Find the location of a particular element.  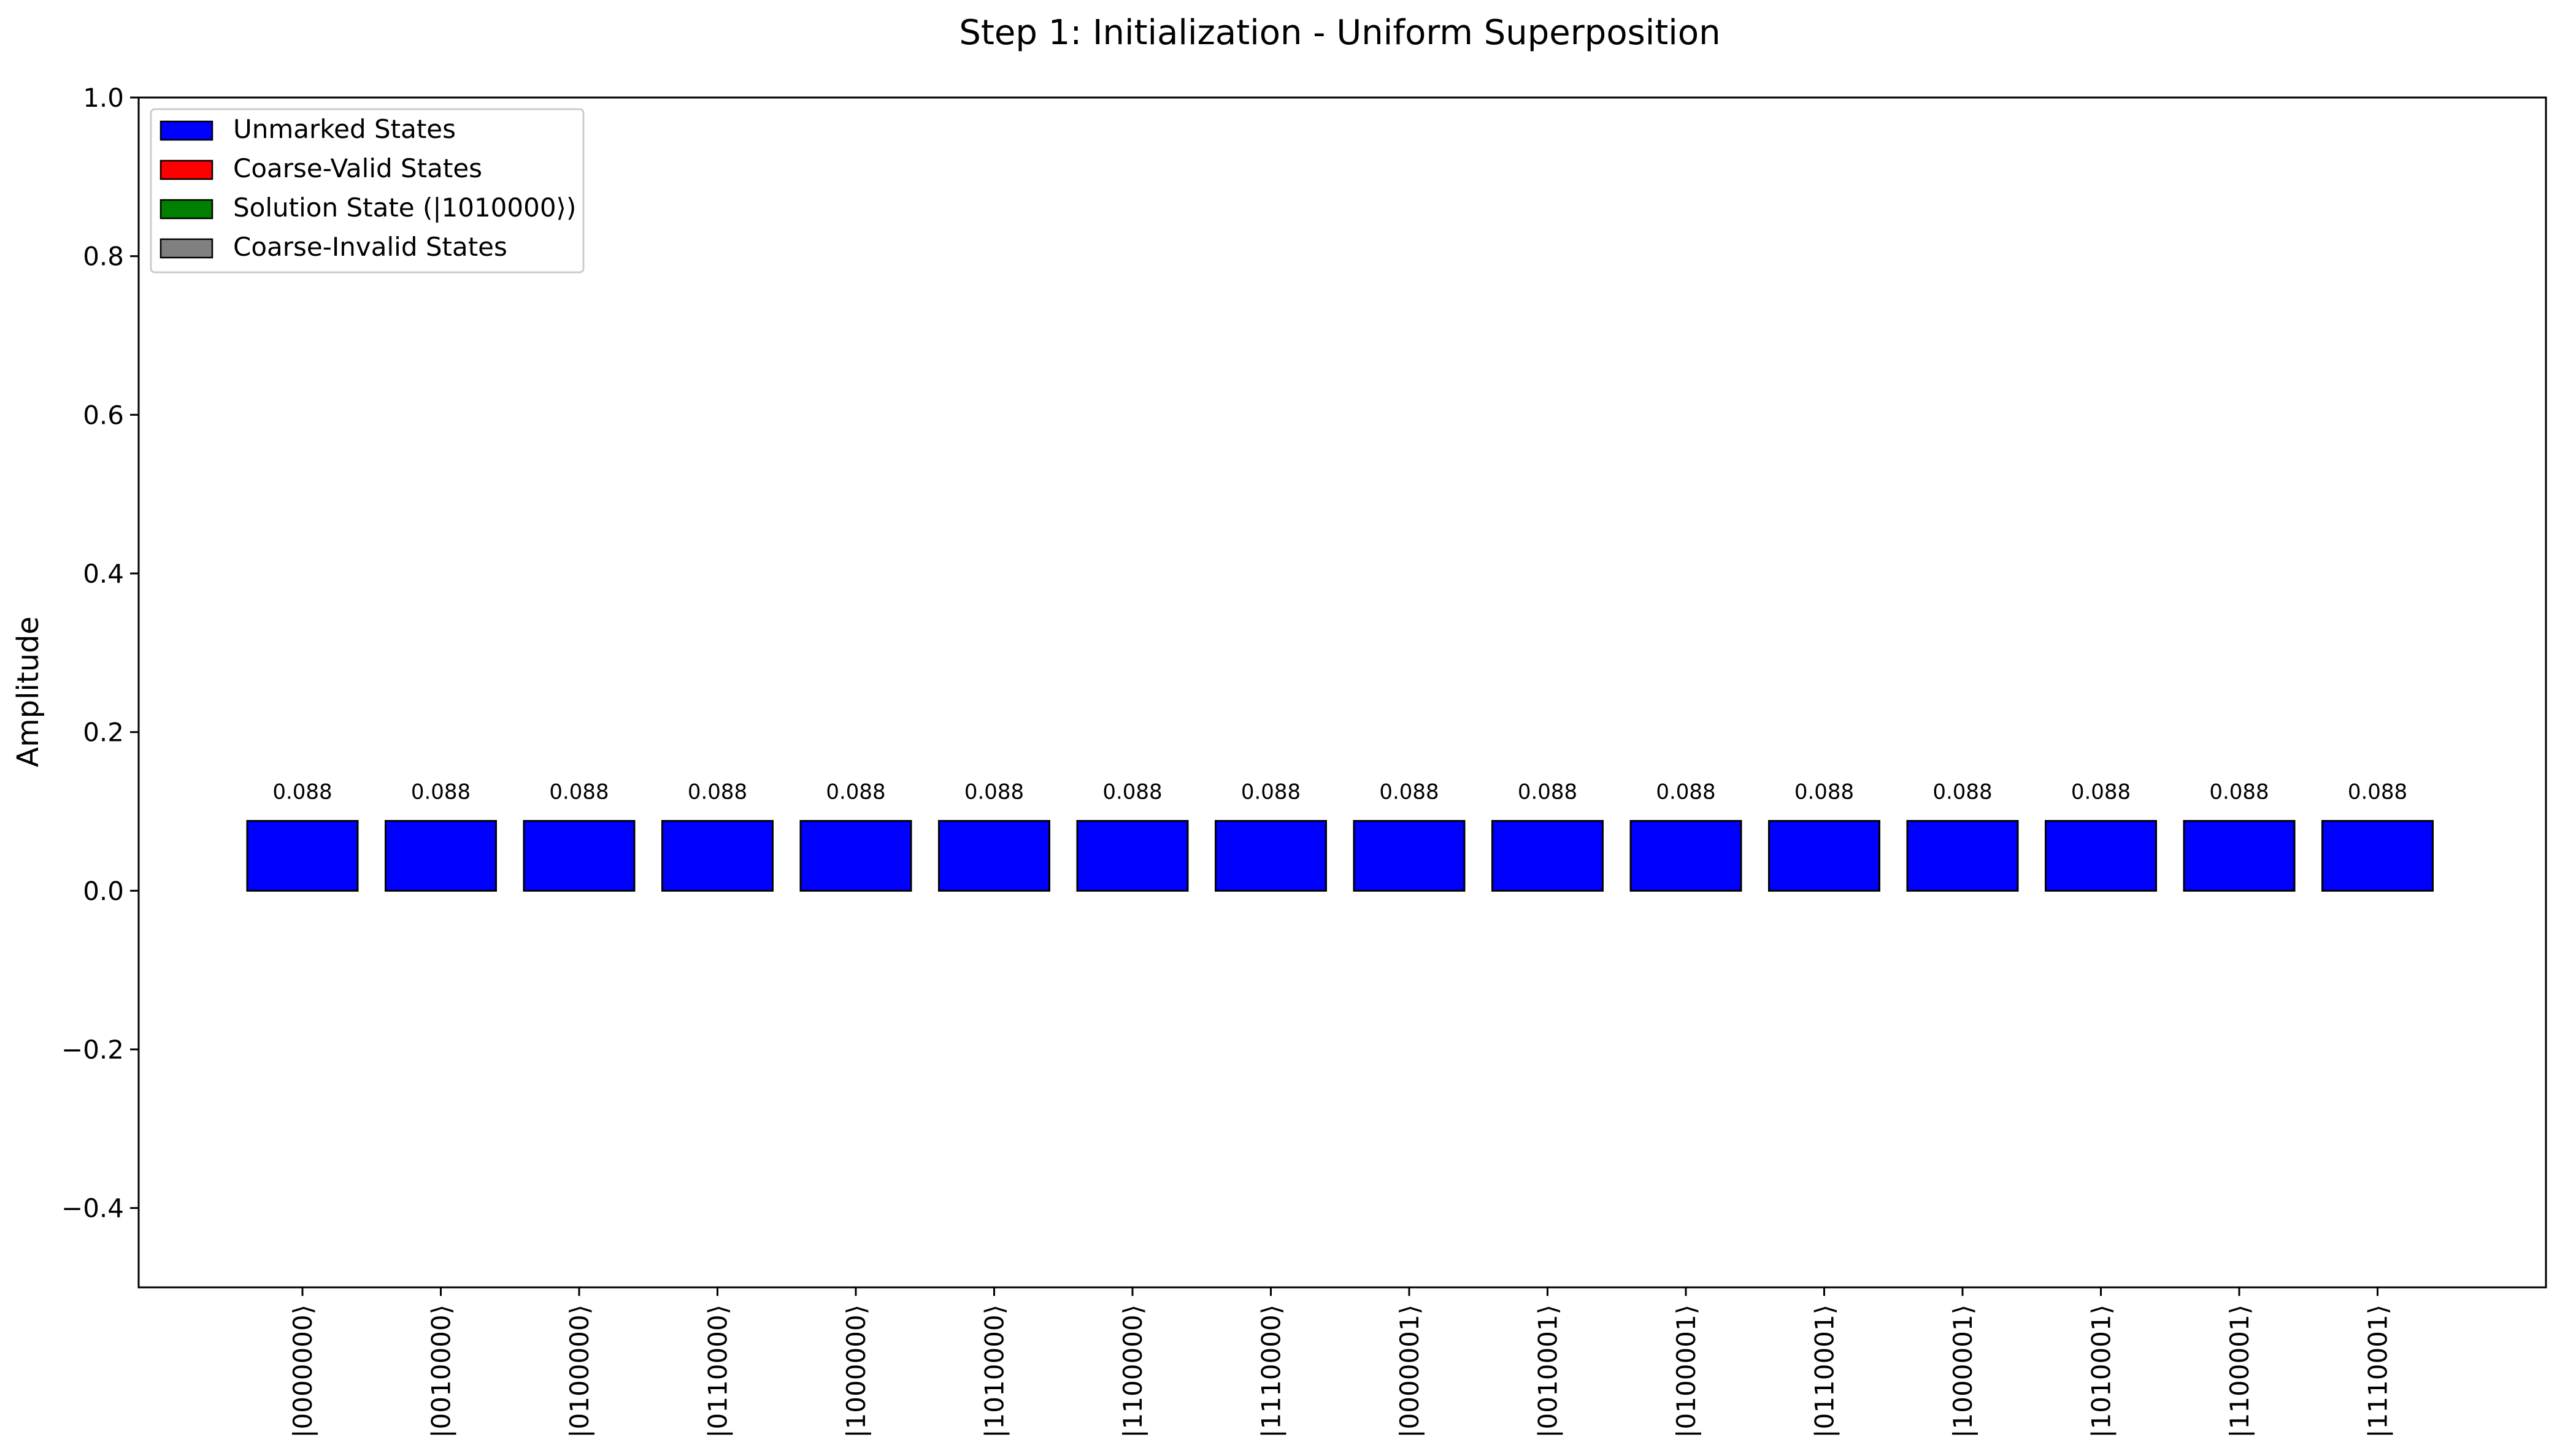

x-tick-label: |1000000⟩ is located at coordinates (856, 1371).